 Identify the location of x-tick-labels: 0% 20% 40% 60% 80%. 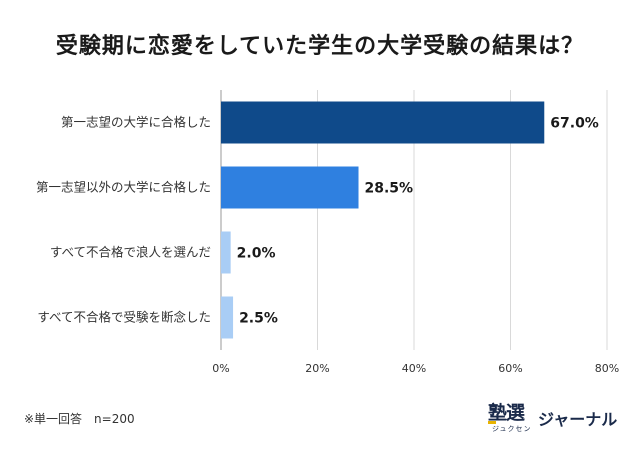
(415, 368).